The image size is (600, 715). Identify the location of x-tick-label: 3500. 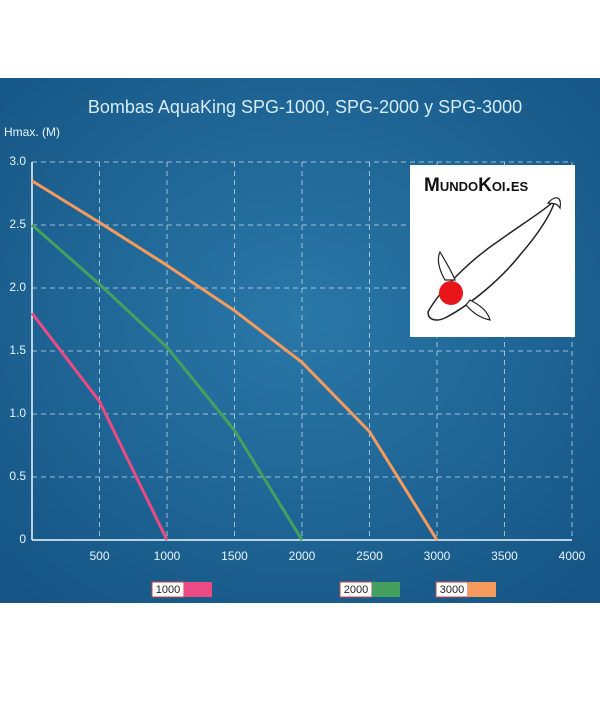
(504, 556).